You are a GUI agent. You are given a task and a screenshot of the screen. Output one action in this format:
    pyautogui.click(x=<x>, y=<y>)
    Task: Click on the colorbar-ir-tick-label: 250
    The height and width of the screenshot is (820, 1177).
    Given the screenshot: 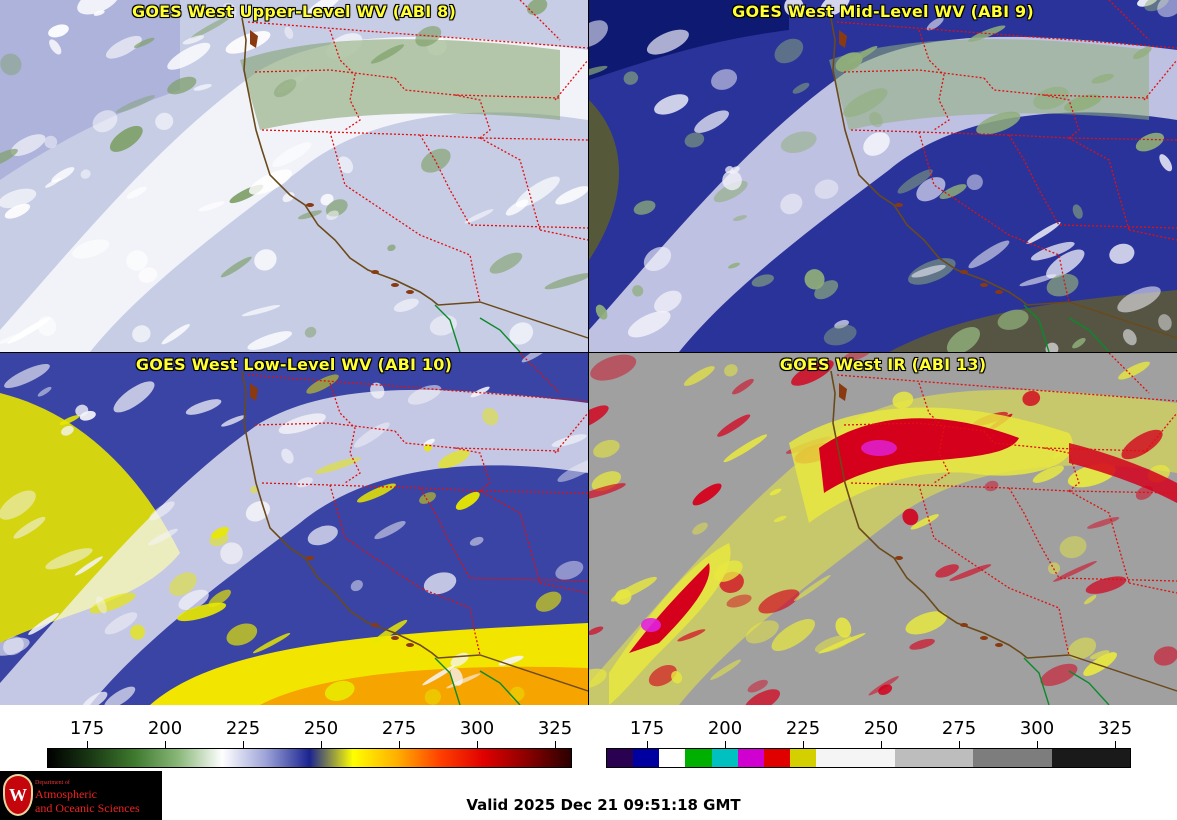 What is the action you would take?
    pyautogui.click(x=881, y=728)
    